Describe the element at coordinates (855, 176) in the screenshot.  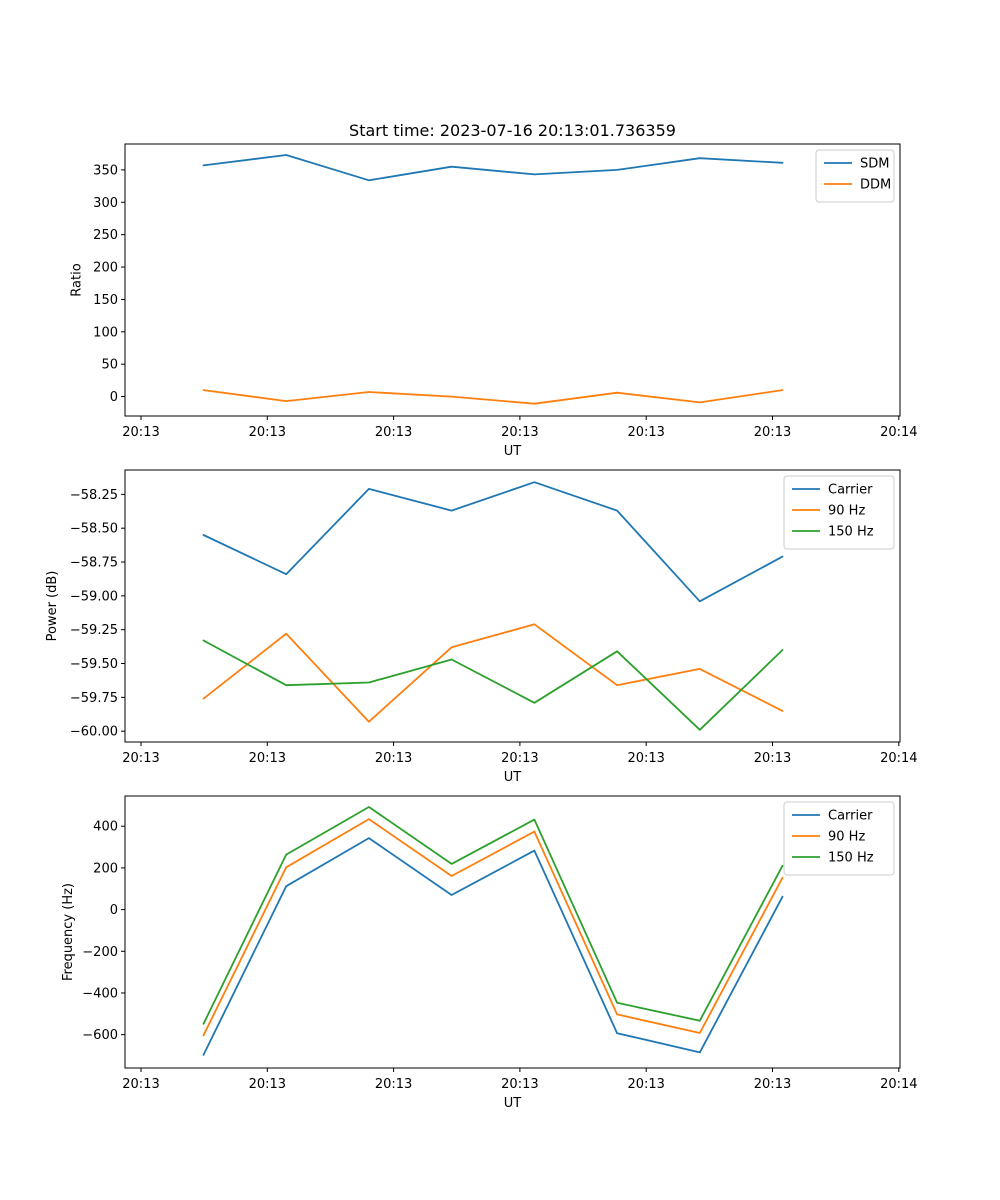
I see `legend: SDM DDM` at that location.